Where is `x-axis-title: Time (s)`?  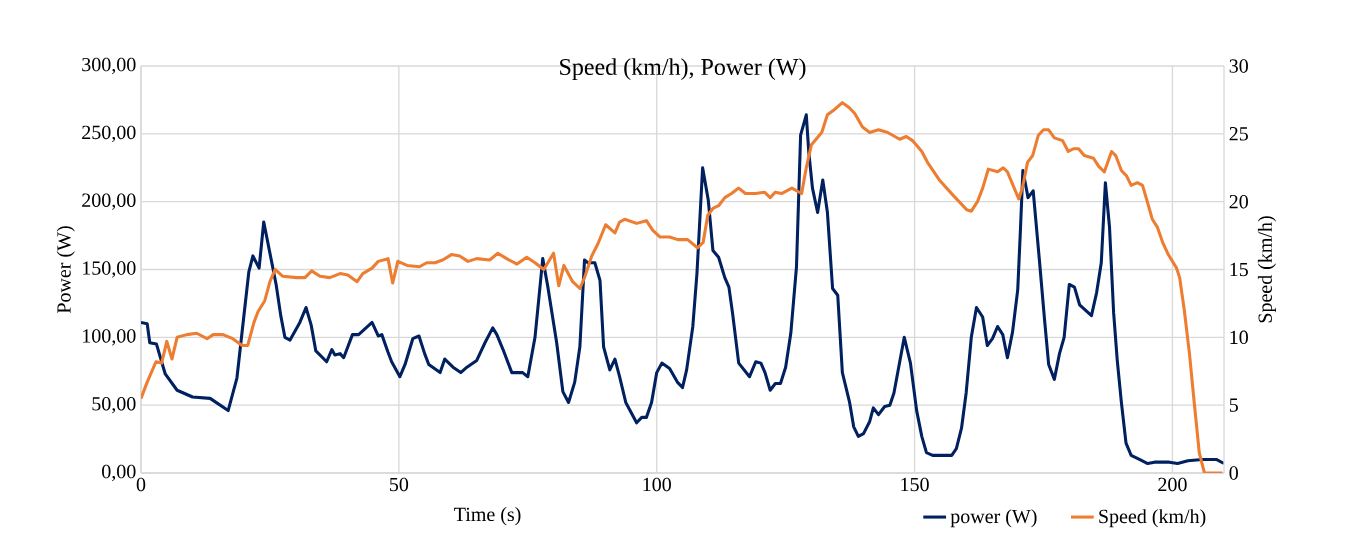 x-axis-title: Time (s) is located at coordinates (487, 516).